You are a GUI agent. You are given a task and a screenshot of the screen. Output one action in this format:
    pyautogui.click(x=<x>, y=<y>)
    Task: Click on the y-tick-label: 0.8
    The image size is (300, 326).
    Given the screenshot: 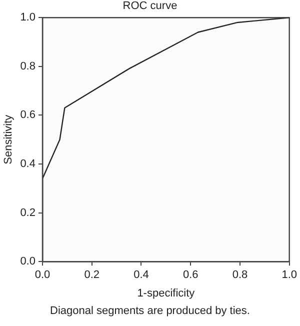 What is the action you would take?
    pyautogui.click(x=28, y=66)
    